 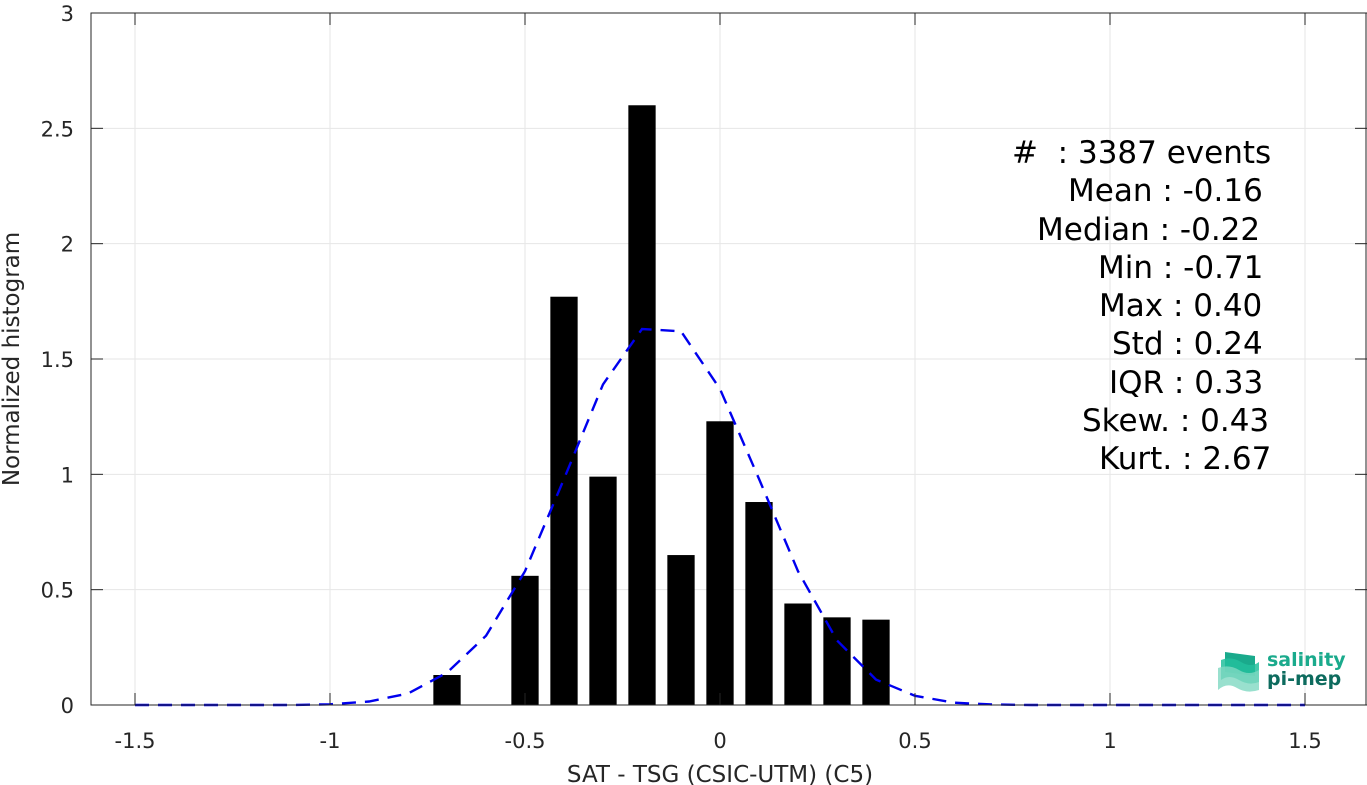 What do you see at coordinates (12, 359) in the screenshot?
I see `y-axis-label: Normalized histogram` at bounding box center [12, 359].